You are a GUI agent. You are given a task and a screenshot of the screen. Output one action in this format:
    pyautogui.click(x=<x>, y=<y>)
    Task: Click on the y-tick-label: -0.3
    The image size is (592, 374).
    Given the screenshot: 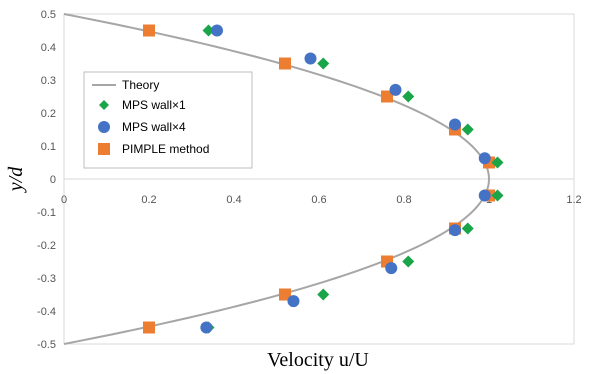 What is the action you would take?
    pyautogui.click(x=46, y=279)
    